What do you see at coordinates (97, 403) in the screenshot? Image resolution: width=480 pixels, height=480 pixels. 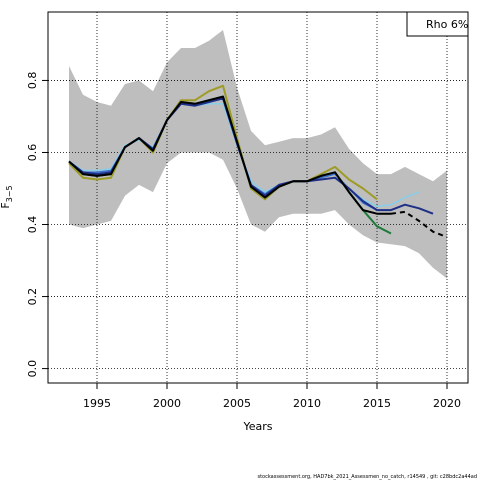 I see `x-tick-label-1995: 1995` at bounding box center [97, 403].